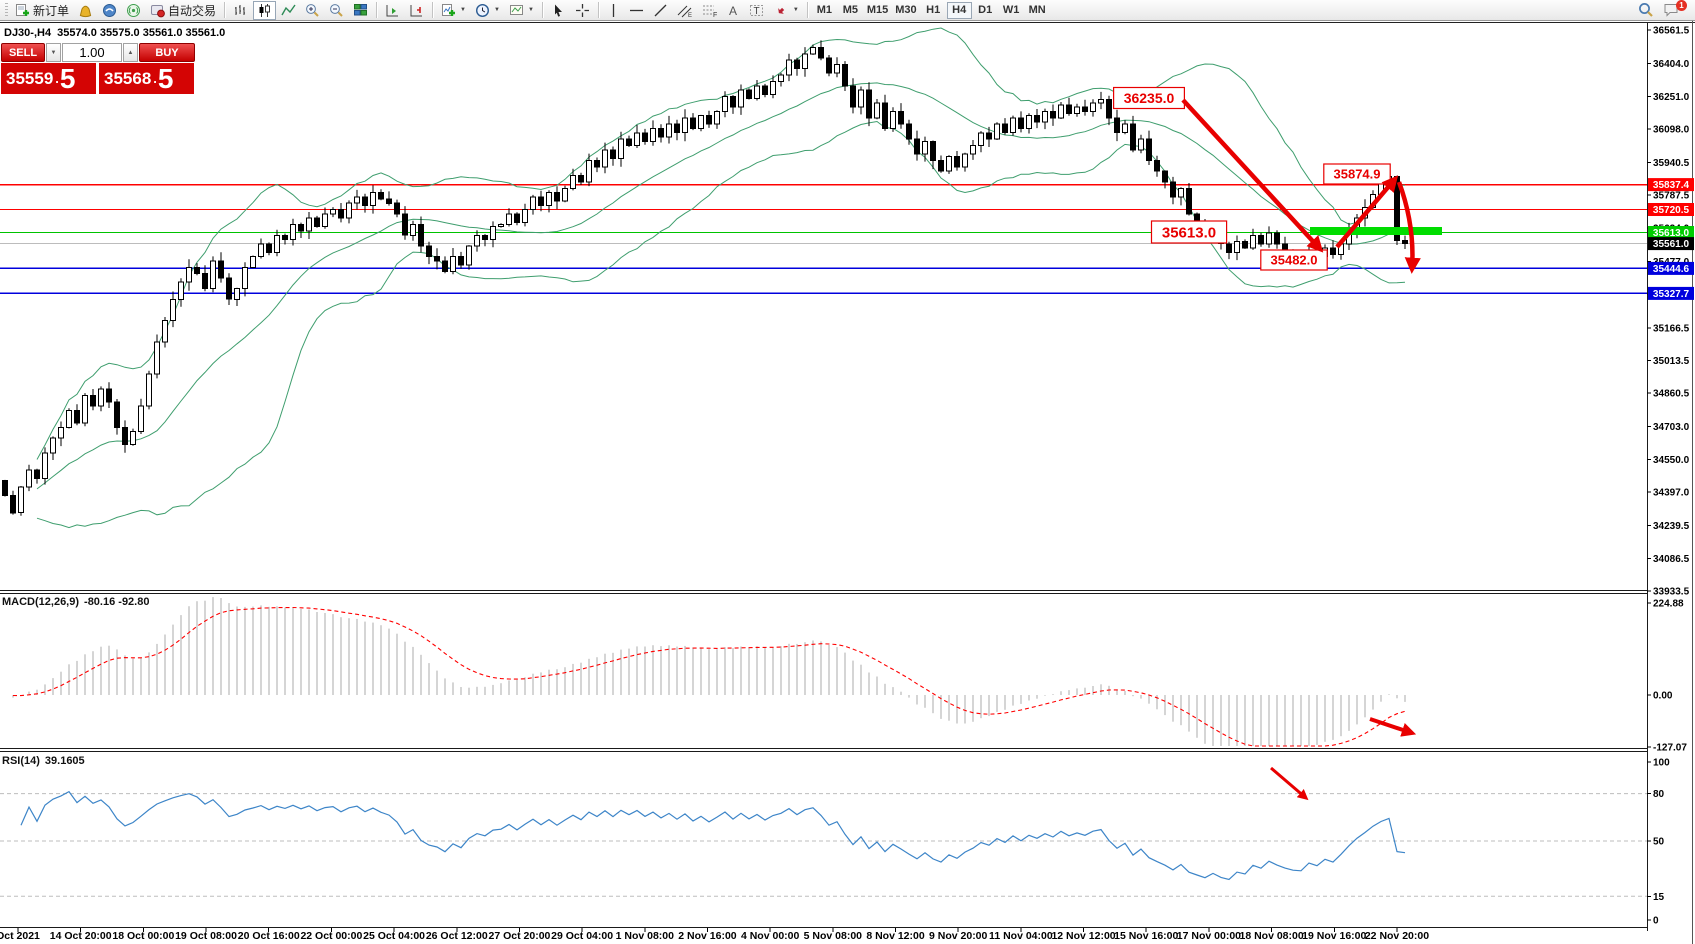  I want to click on zoom-in-button, so click(312, 10).